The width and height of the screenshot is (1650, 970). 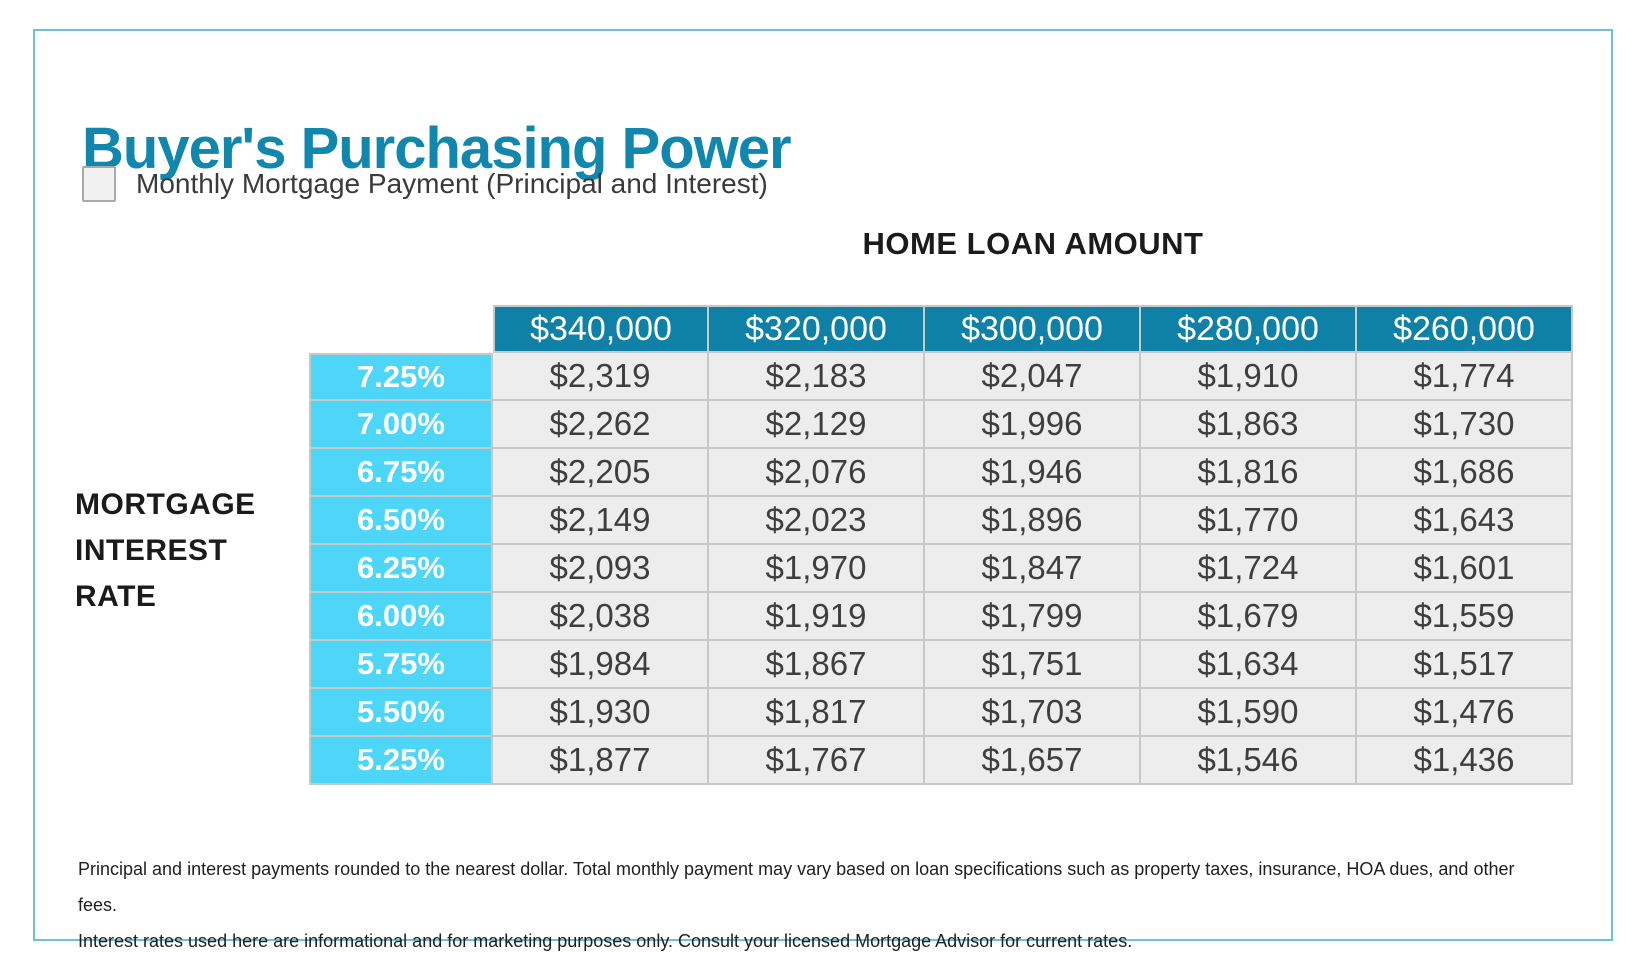 I want to click on monthly-payment-cell: $1,517, so click(x=1465, y=665).